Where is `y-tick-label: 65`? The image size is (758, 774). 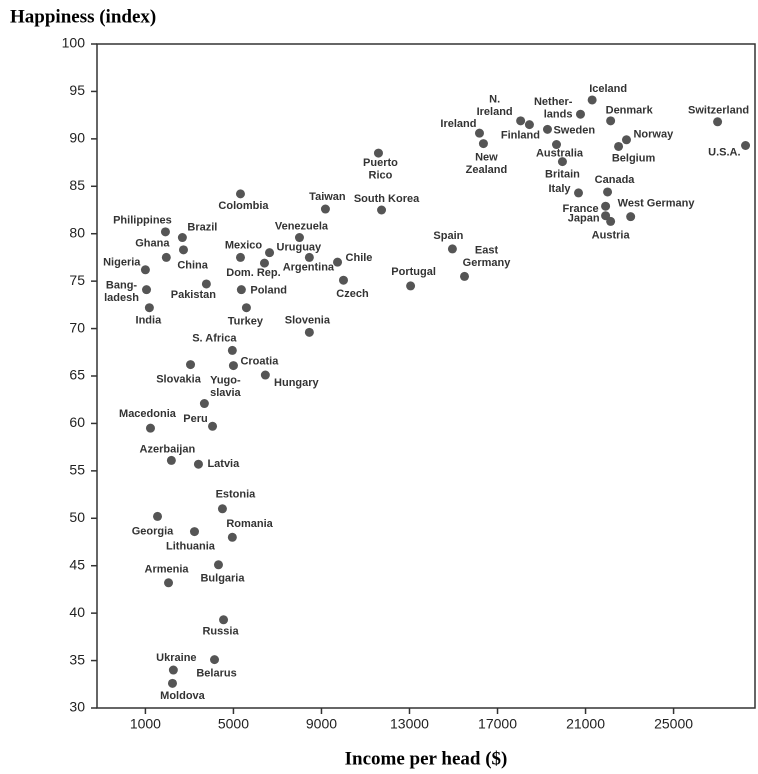 y-tick-label: 65 is located at coordinates (77, 375).